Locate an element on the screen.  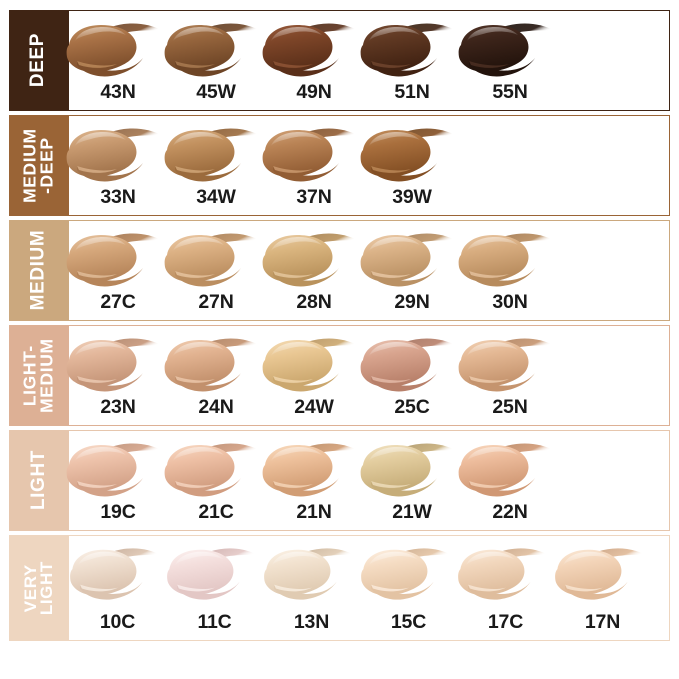
shade-swatch-cell: 21C is located at coordinates (214, 480).